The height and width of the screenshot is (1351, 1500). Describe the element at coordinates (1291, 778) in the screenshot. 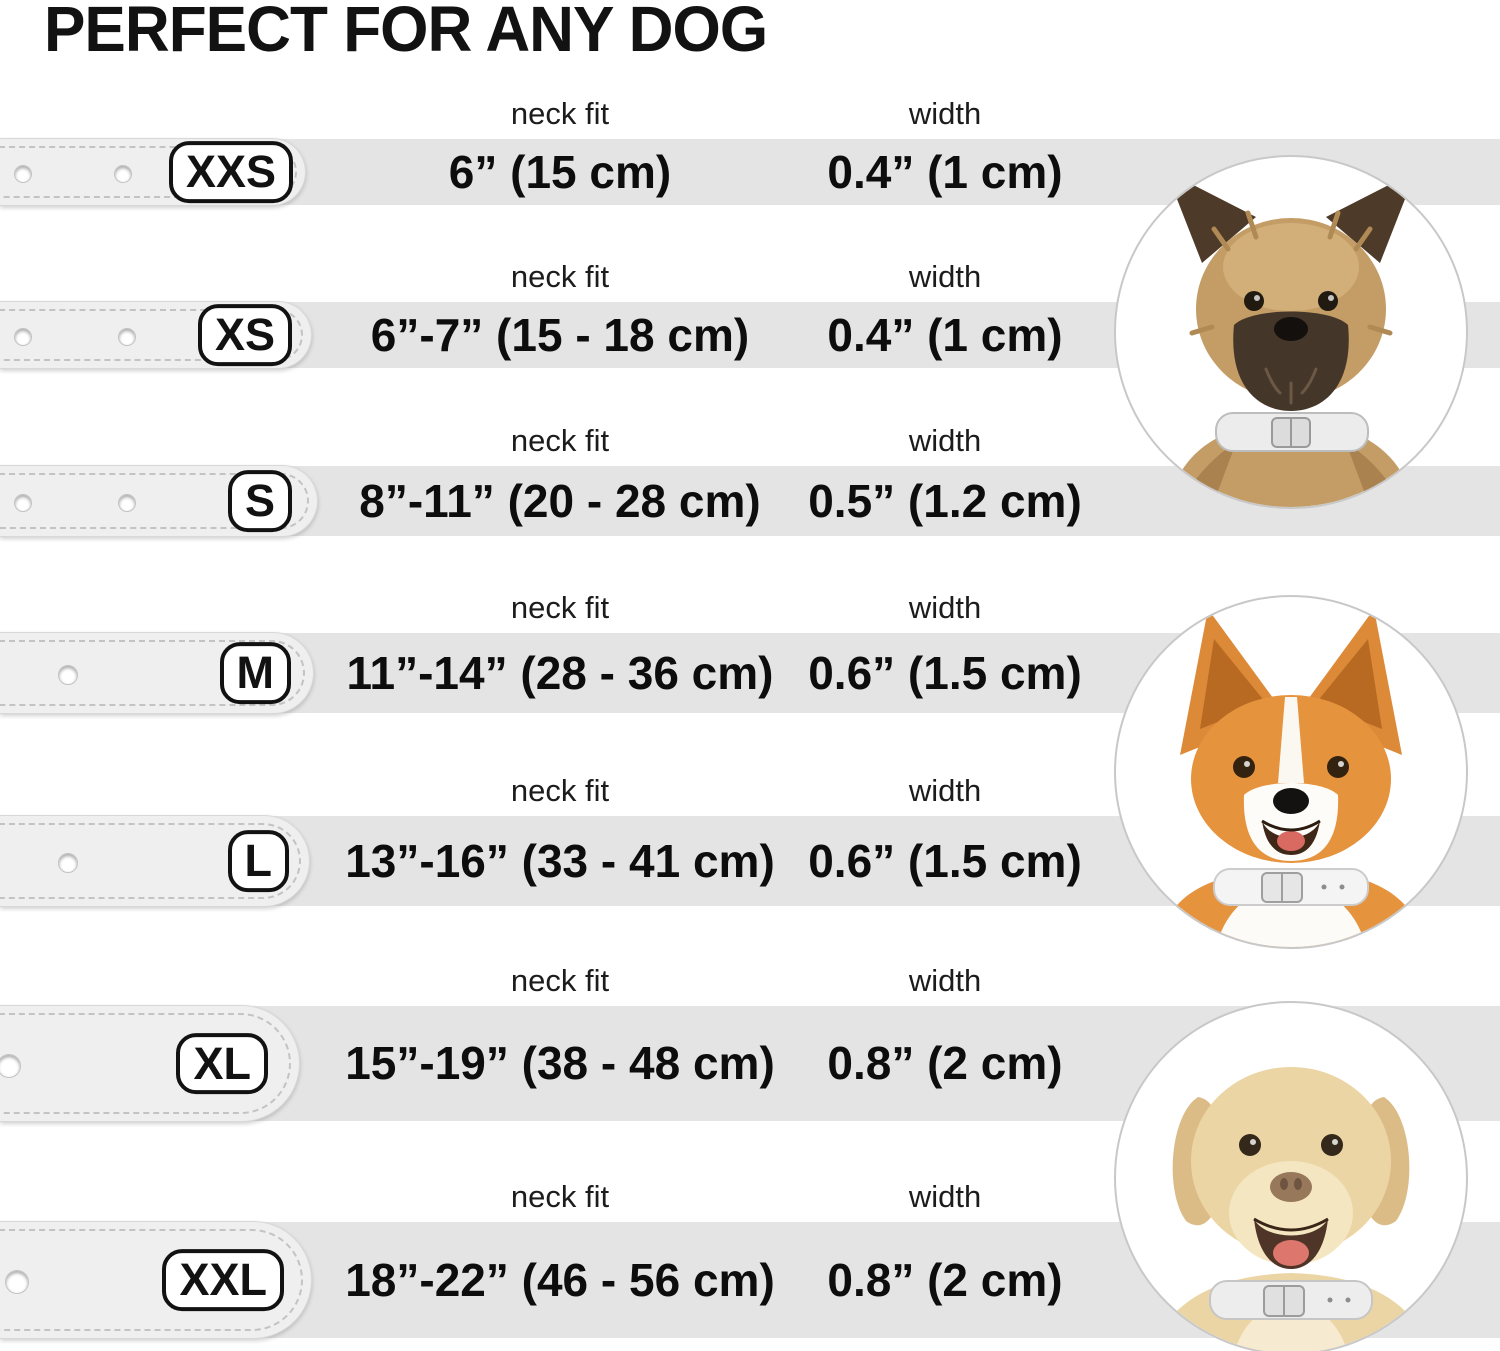

I see `corgi-illustration` at that location.